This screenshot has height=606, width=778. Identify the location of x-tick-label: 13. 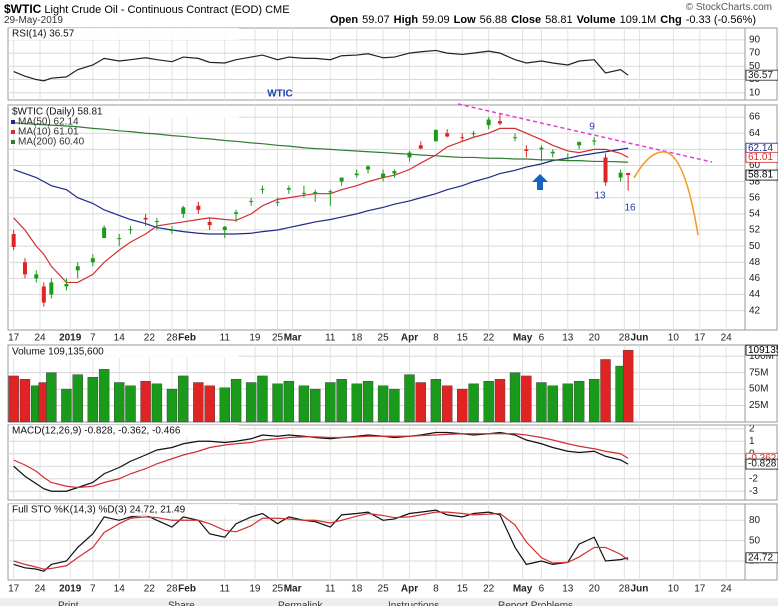
(568, 589).